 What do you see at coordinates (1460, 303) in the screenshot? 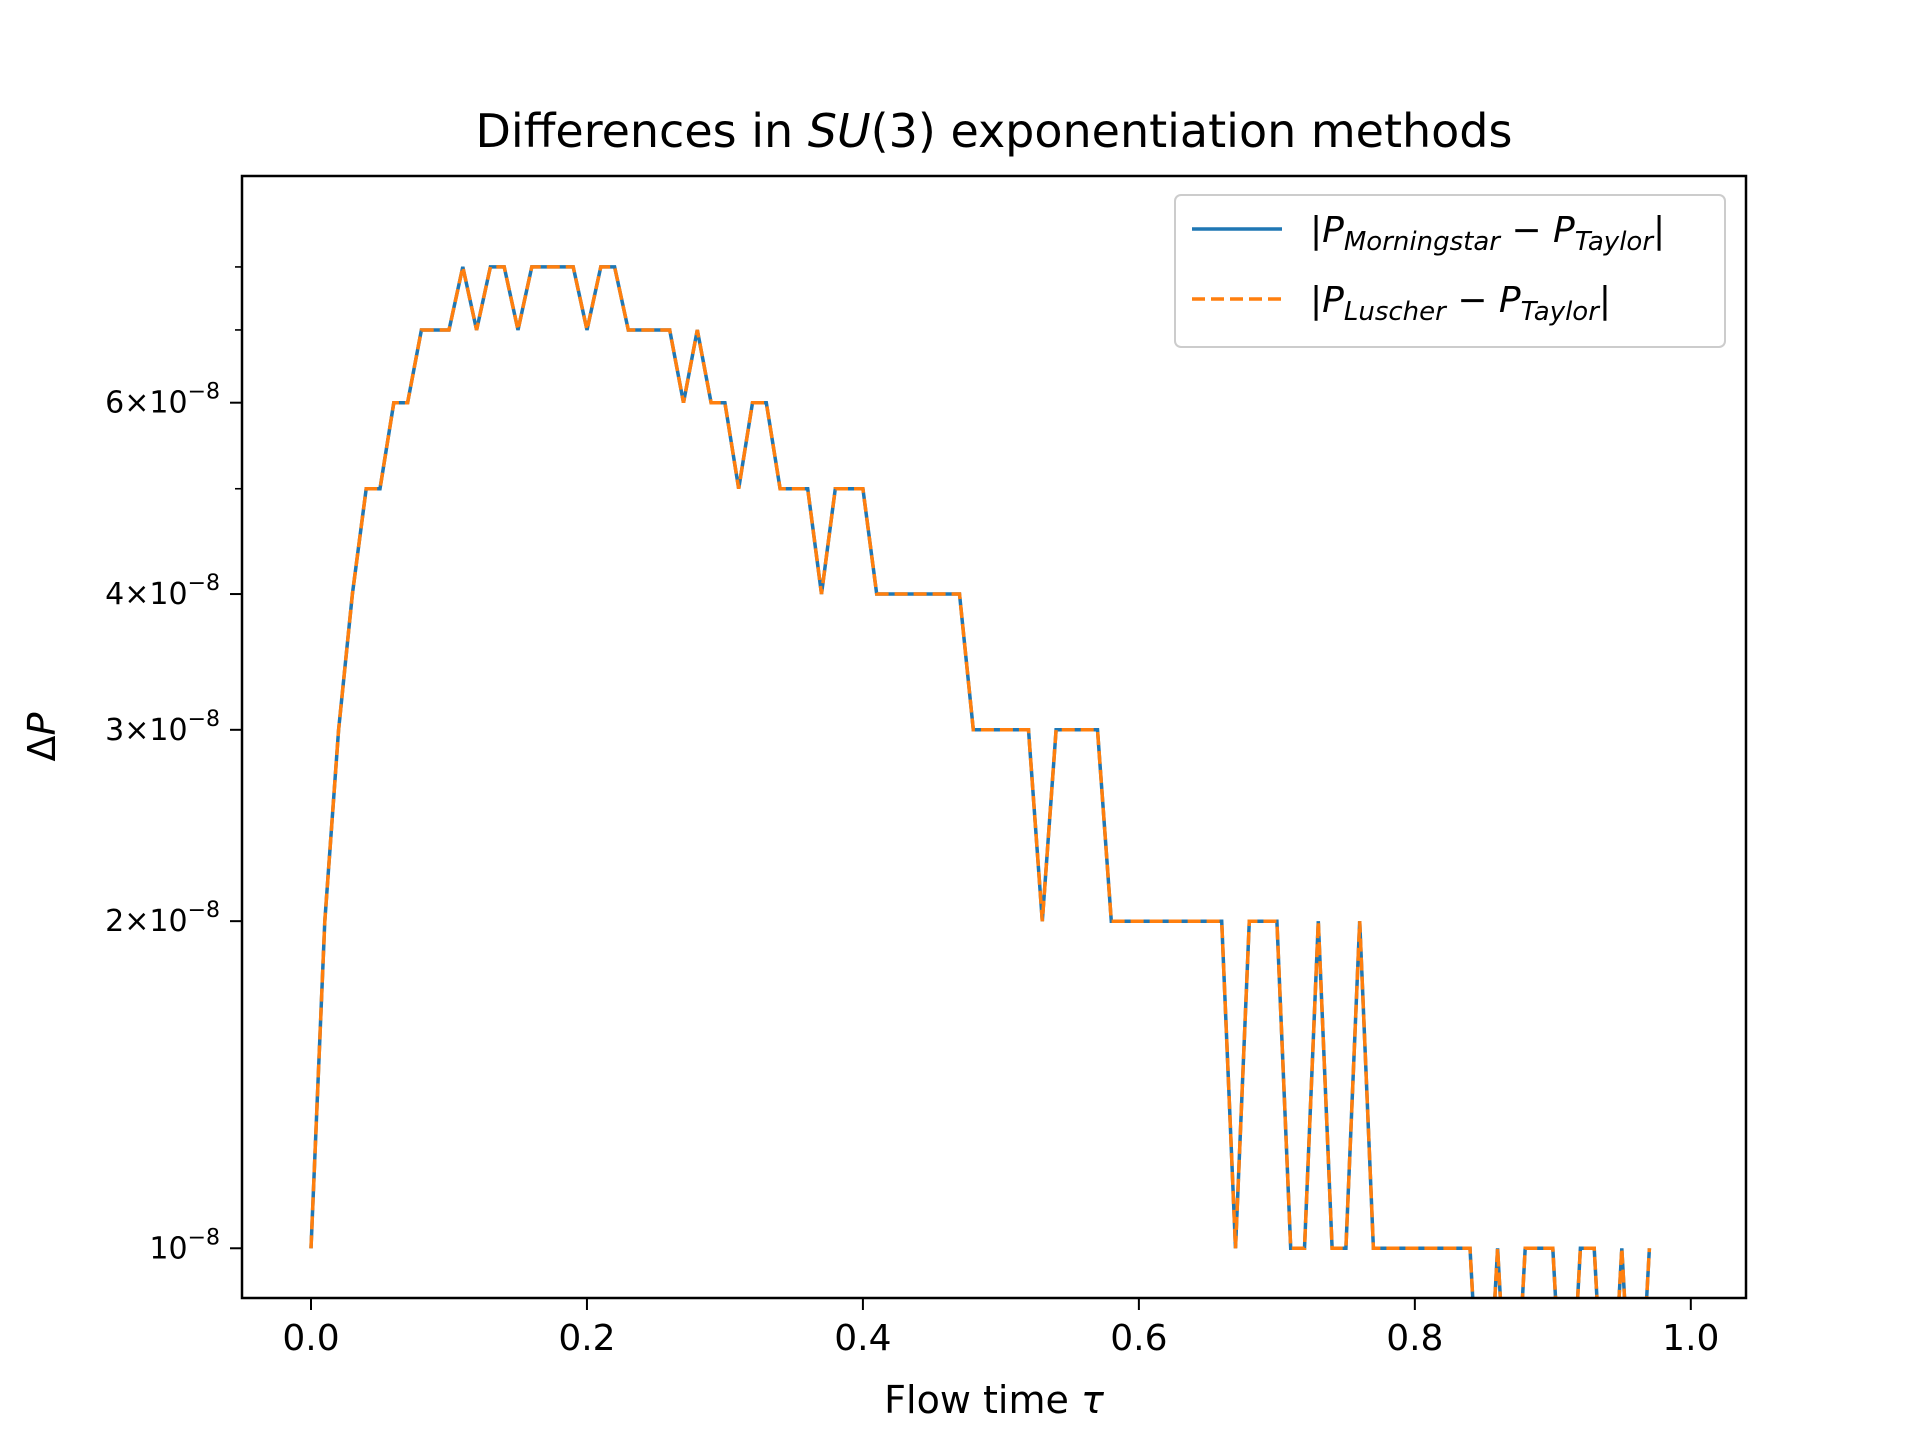
I see `legend-entry-luscher: |PLuscher − PTaylor|` at bounding box center [1460, 303].